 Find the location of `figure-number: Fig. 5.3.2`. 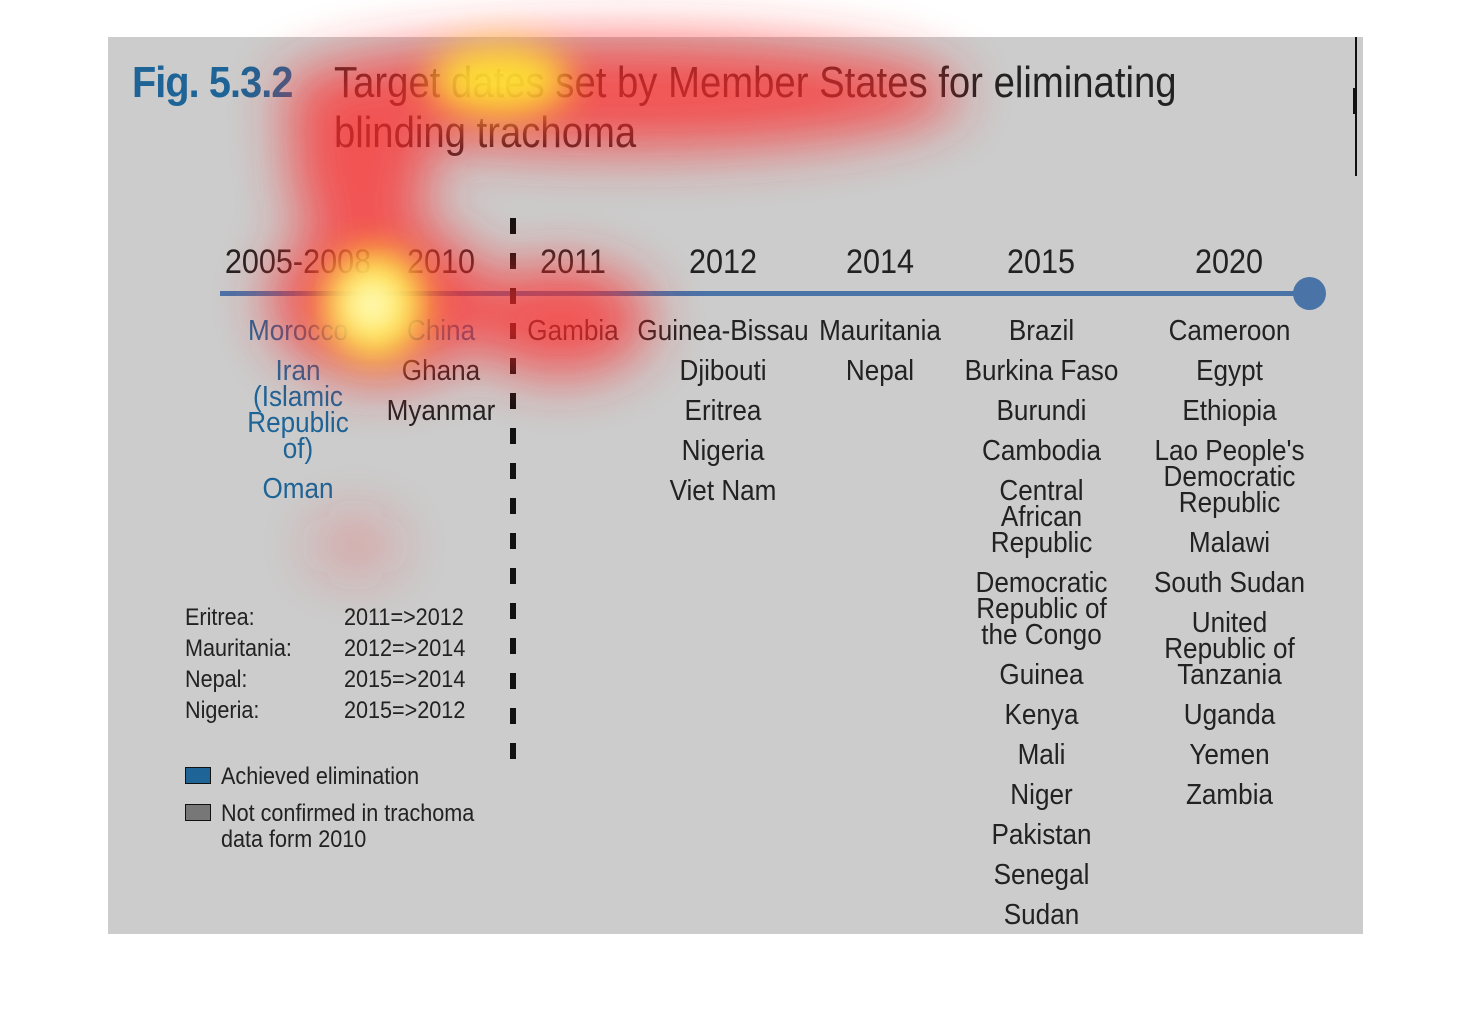

figure-number: Fig. 5.3.2 is located at coordinates (212, 82).